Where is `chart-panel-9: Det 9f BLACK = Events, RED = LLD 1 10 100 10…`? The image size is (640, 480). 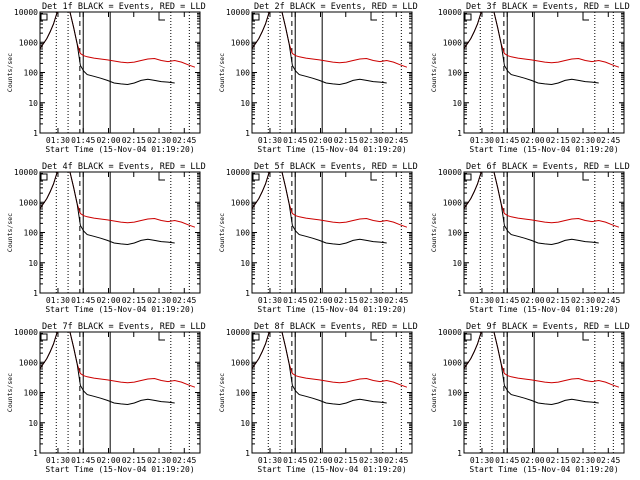
chart-panel-9: Det 9f BLACK = Events, RED = LLD 1 10 100 10… is located at coordinates (530, 398).